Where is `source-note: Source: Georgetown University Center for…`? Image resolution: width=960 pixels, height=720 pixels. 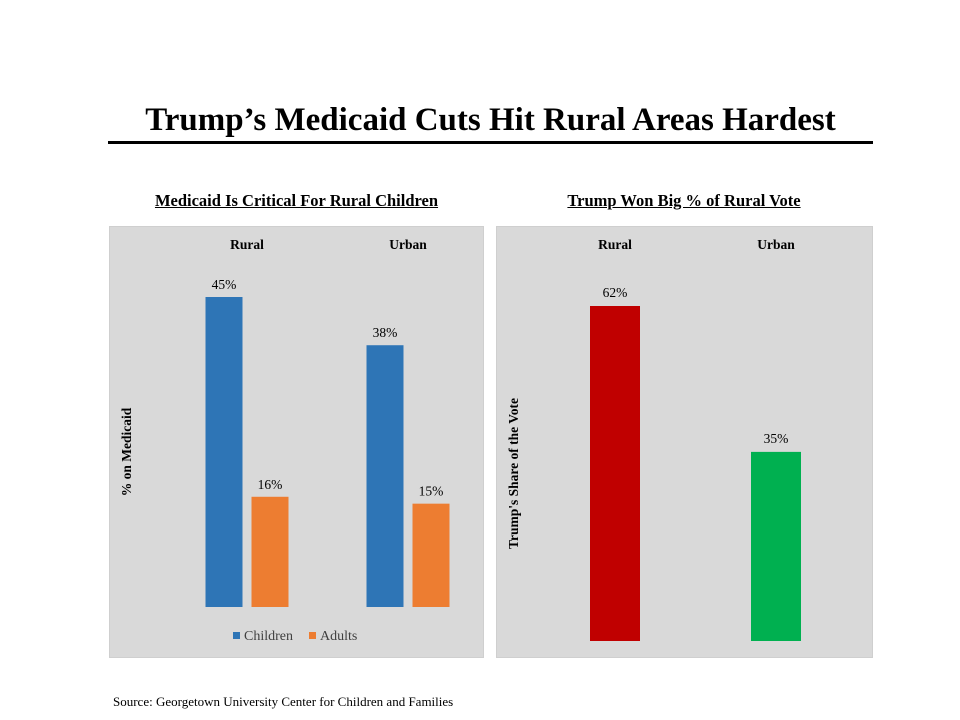
source-note: Source: Georgetown University Center for… is located at coordinates (283, 701).